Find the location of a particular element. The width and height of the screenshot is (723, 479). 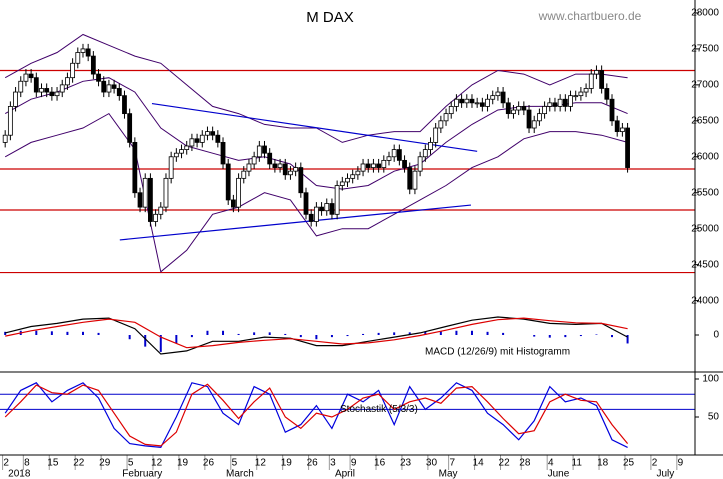

x-tick-label: 29 is located at coordinates (105, 463).